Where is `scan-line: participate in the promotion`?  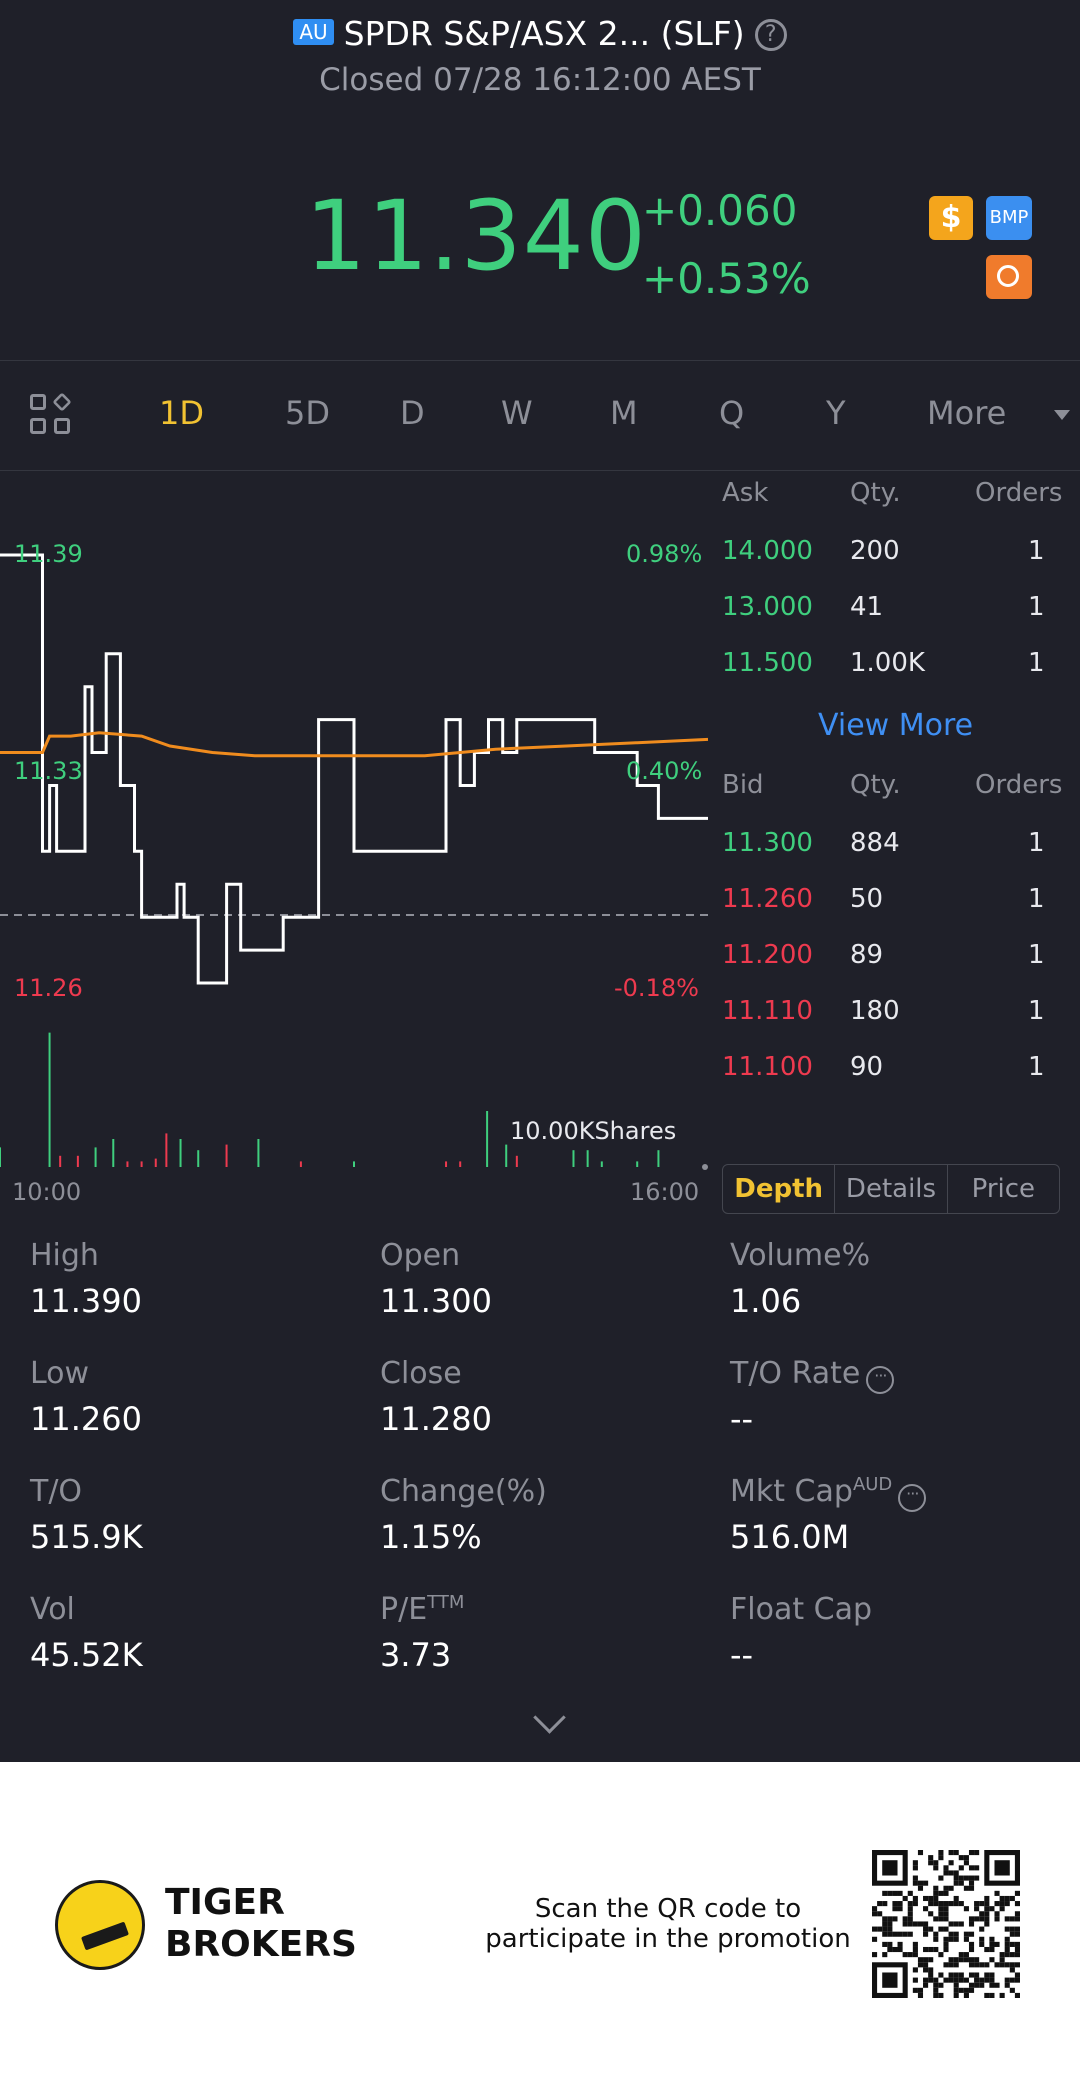 scan-line: participate in the promotion is located at coordinates (668, 1939).